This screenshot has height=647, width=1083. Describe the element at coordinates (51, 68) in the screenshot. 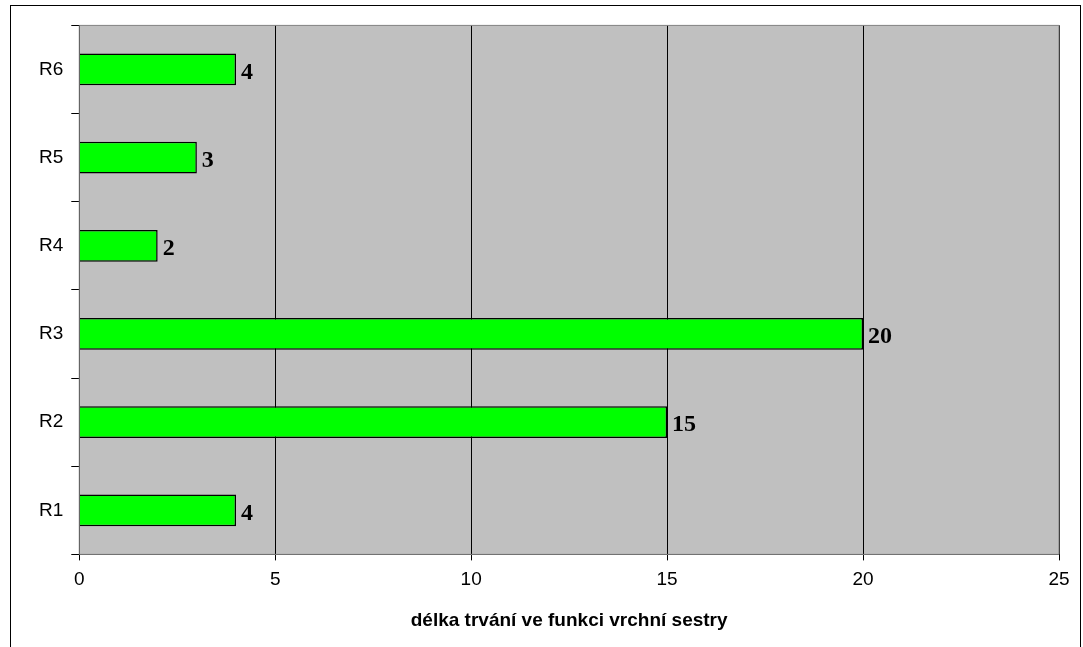

I see `y-tick-label: R6` at that location.